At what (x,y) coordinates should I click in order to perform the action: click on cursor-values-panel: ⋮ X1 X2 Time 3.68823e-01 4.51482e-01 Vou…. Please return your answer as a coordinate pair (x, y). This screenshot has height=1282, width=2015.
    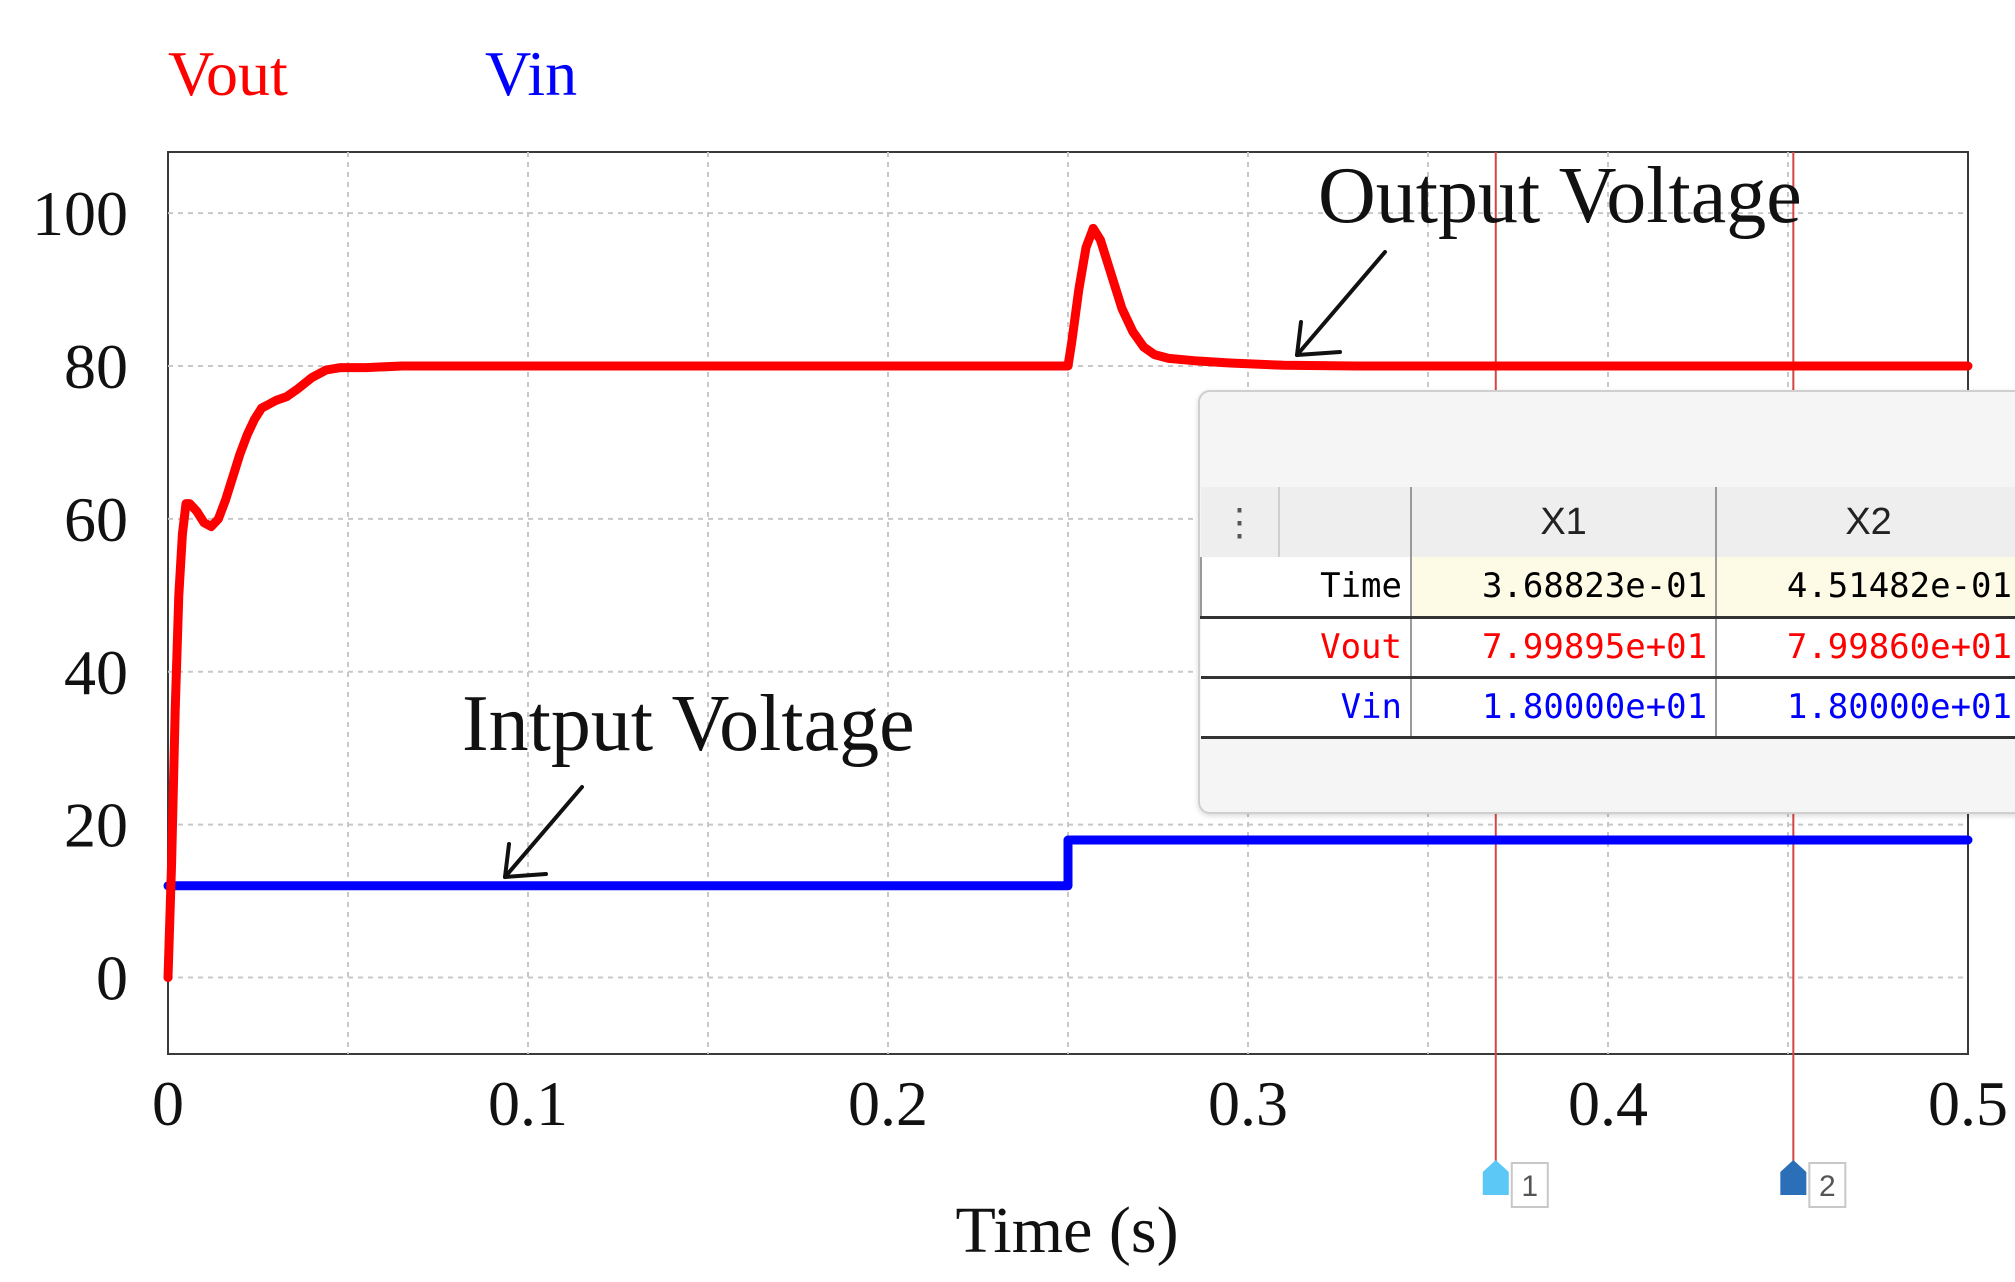
    Looking at the image, I should click on (1606, 602).